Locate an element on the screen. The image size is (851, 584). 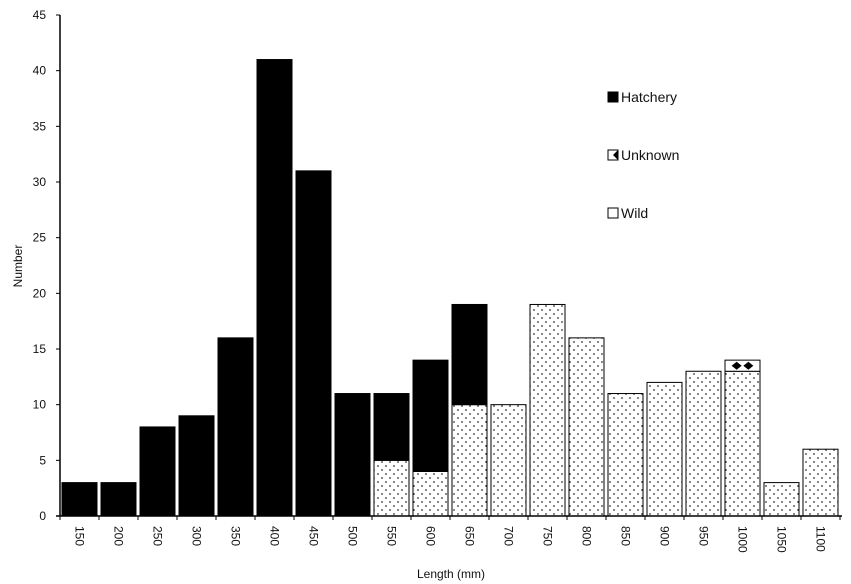
legend-label-unknown: Unknown is located at coordinates (650, 155).